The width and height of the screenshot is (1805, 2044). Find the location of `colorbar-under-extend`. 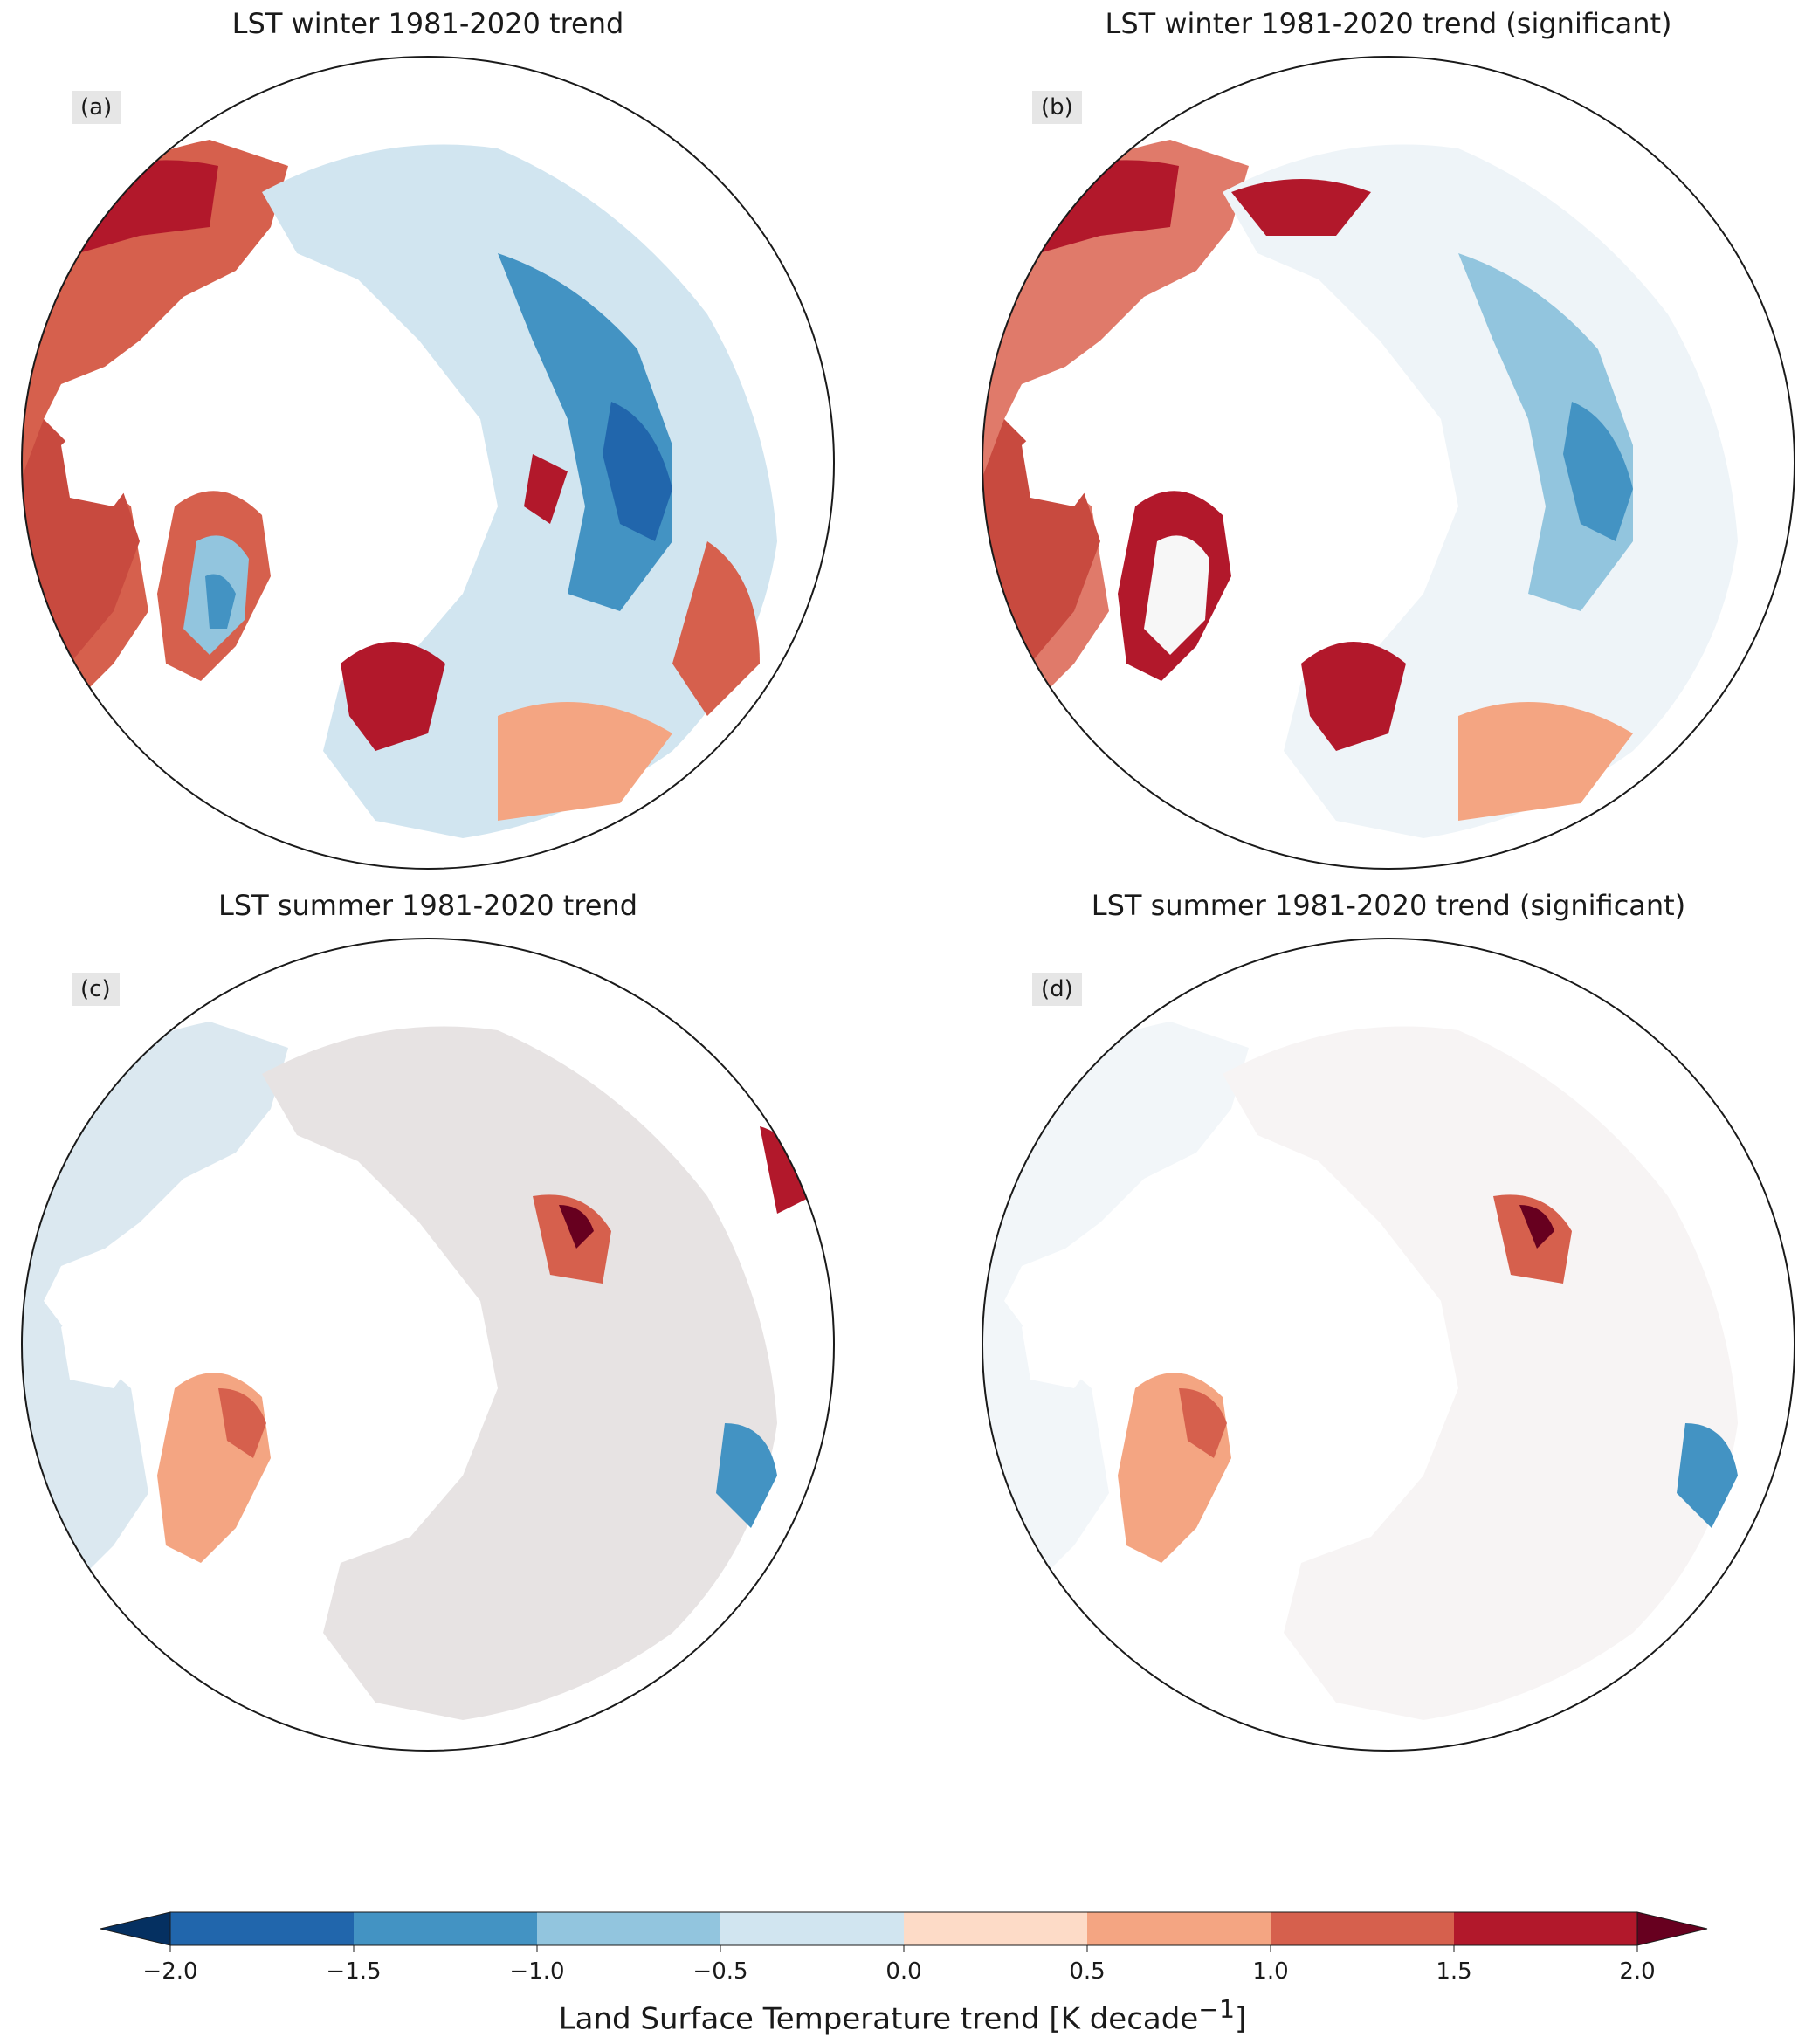

colorbar-under-extend is located at coordinates (135, 1928).